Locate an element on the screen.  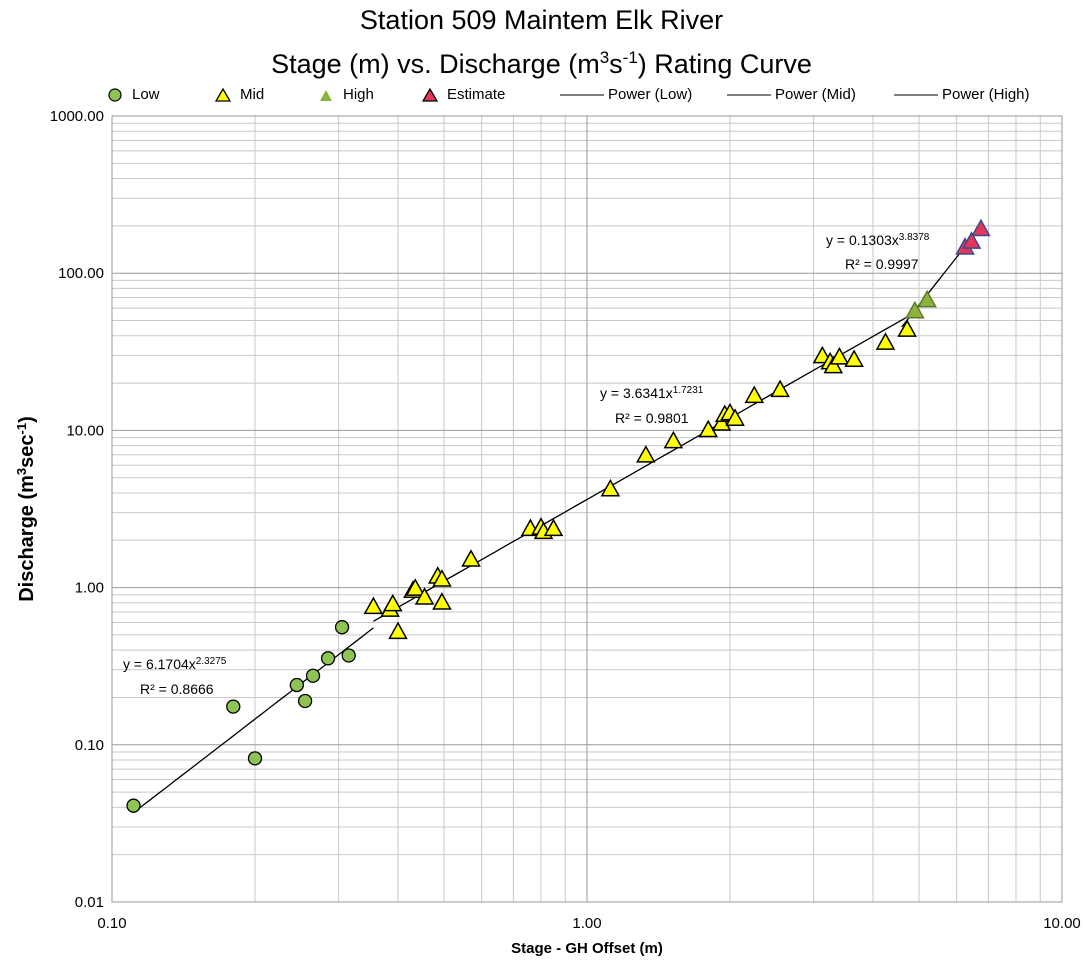
equation-exponent: 1.7231 is located at coordinates (688, 390).